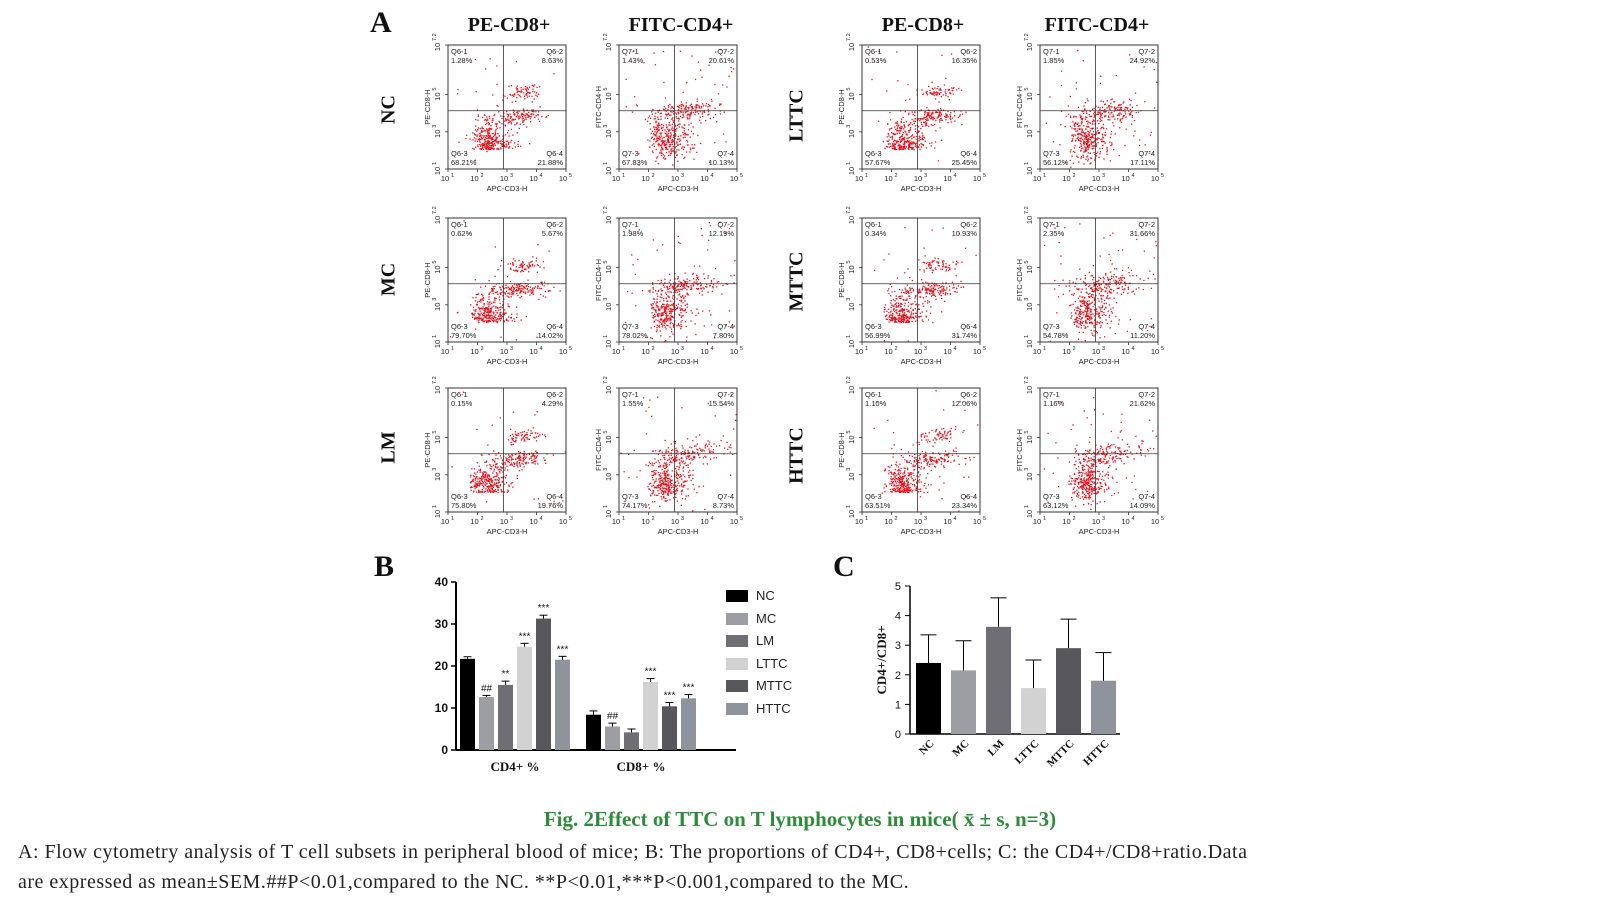  I want to click on quadrant-name-q3: Q7-3, so click(1051, 153).